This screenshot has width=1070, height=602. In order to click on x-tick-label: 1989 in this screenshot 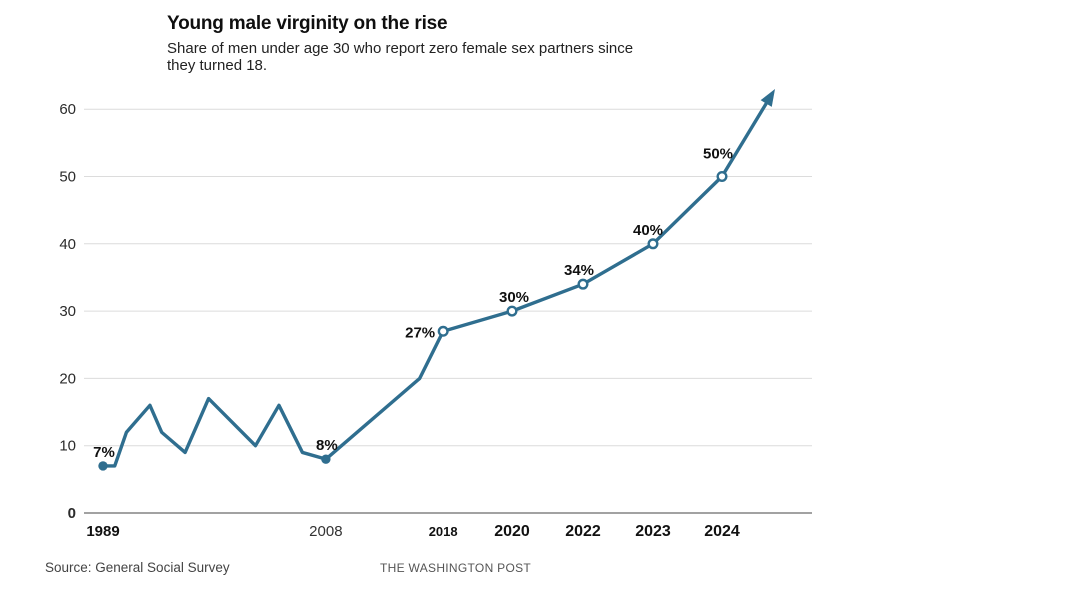, I will do `click(102, 531)`.